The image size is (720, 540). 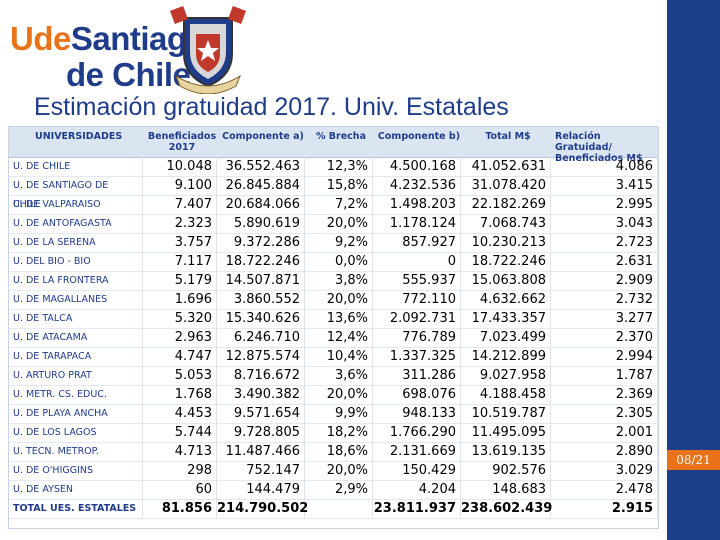 What do you see at coordinates (417, 470) in the screenshot?
I see `cell-component-b: 150.429` at bounding box center [417, 470].